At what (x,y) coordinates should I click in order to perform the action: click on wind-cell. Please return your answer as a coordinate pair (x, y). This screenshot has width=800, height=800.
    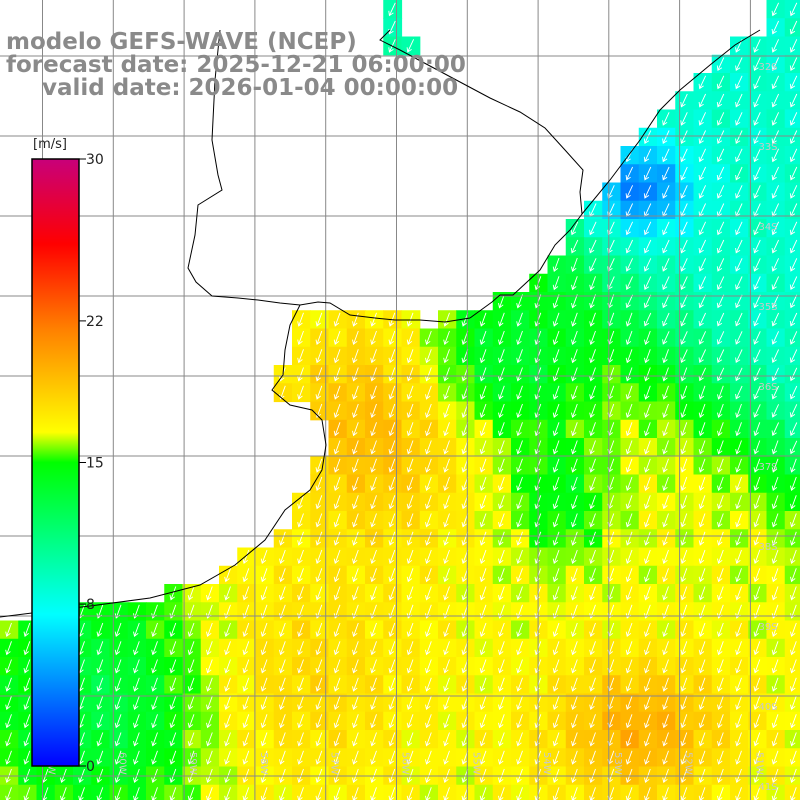
    Looking at the image, I should click on (792, 338).